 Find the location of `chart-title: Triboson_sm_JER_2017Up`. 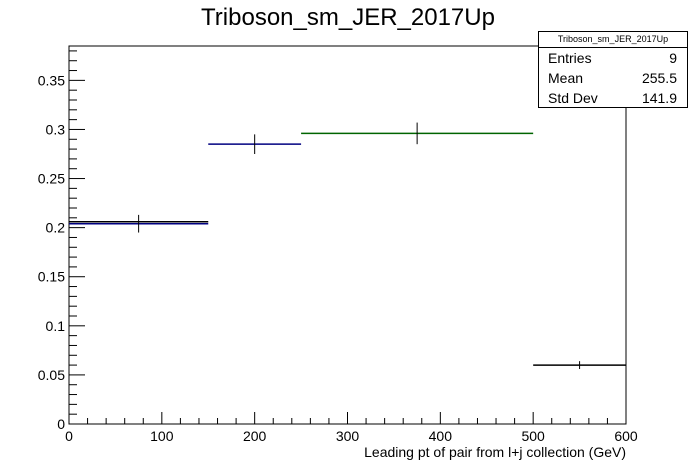

chart-title: Triboson_sm_JER_2017Up is located at coordinates (348, 17).